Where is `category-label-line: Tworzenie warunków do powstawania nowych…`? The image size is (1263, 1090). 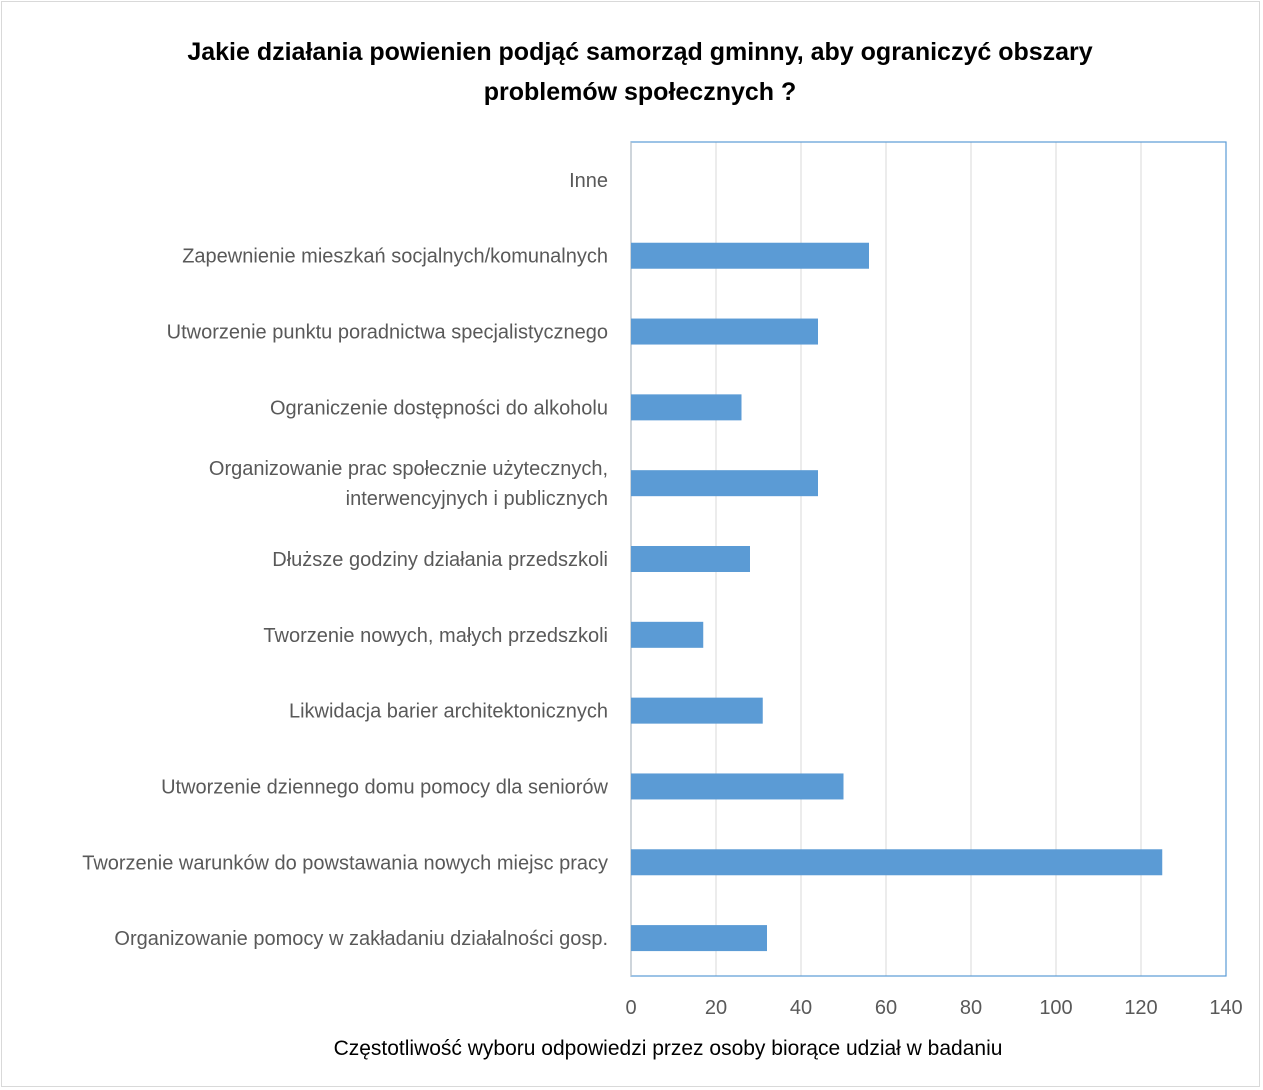
category-label-line: Tworzenie warunków do powstawania nowych… is located at coordinates (345, 863).